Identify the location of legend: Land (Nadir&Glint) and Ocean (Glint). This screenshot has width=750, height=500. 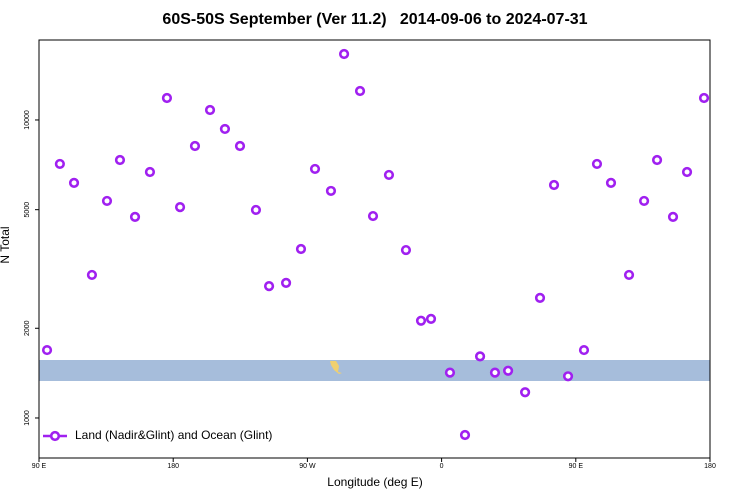
(157, 435).